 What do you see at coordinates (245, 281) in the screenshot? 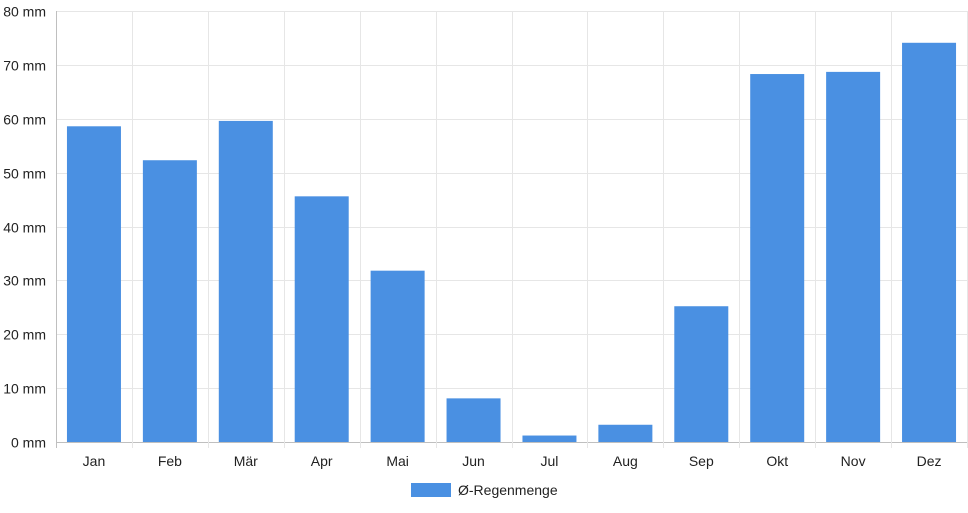
I see `bar-mär` at bounding box center [245, 281].